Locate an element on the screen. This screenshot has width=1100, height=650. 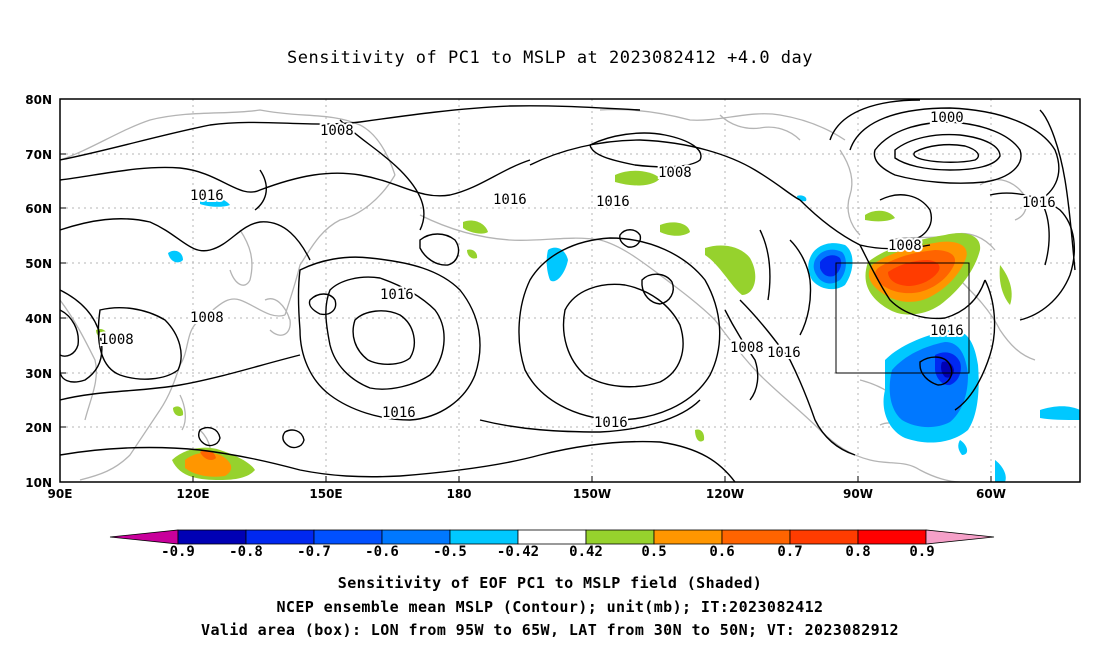
colorbar-label: 0.5 is located at coordinates (653, 552).